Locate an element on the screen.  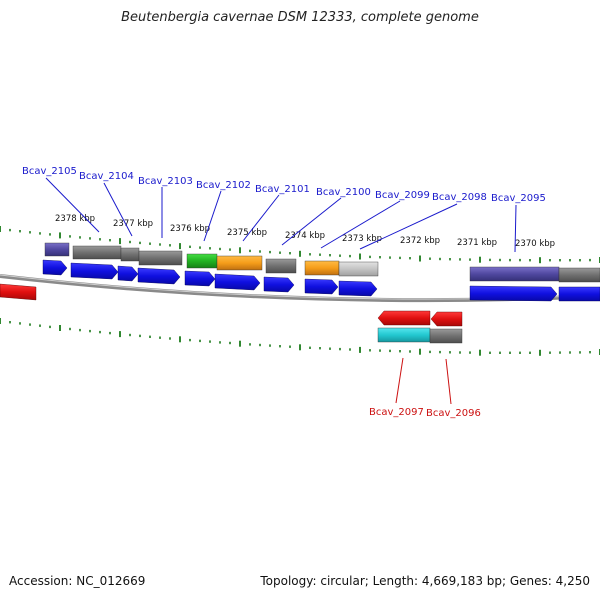
feature-block-purple-left is located at coordinates (57, 249).